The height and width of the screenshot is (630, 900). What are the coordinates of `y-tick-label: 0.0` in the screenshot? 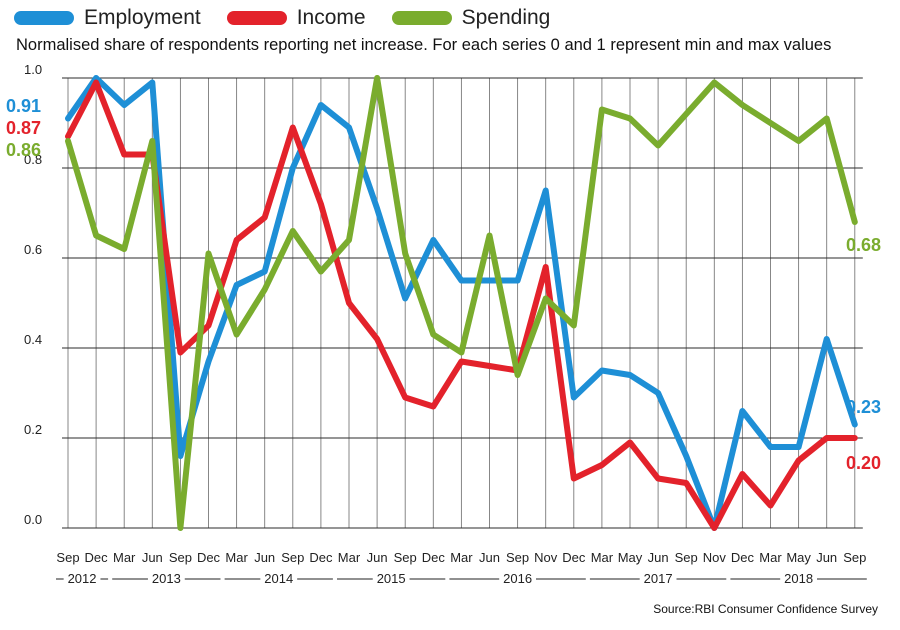 It's located at (33, 519).